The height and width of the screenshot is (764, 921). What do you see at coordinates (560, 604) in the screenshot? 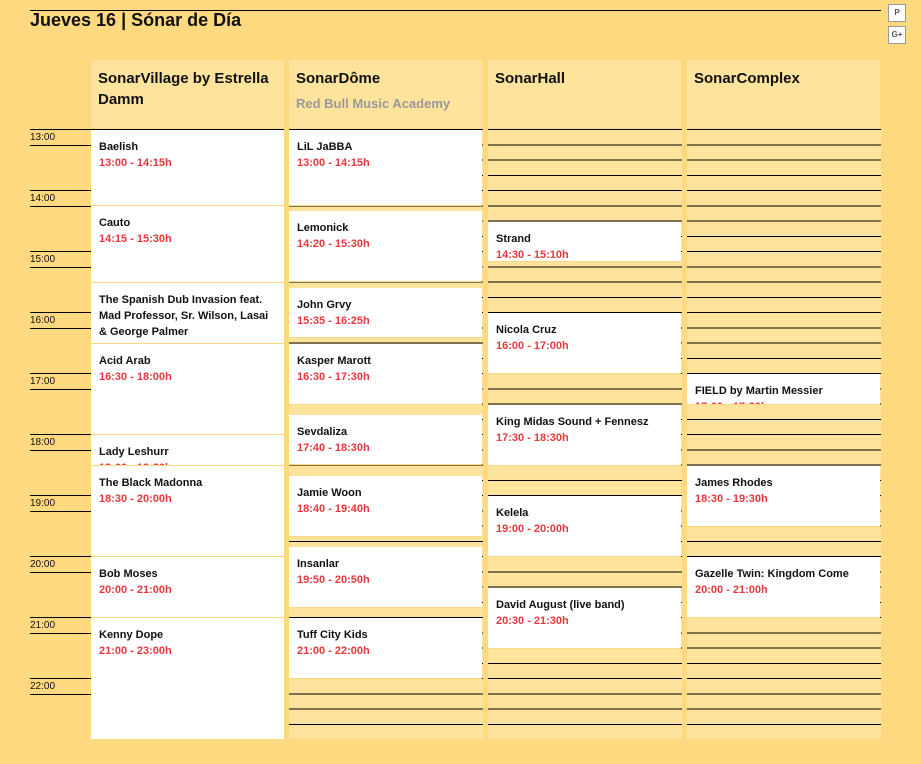
I see `event-name: David August (live band)` at bounding box center [560, 604].